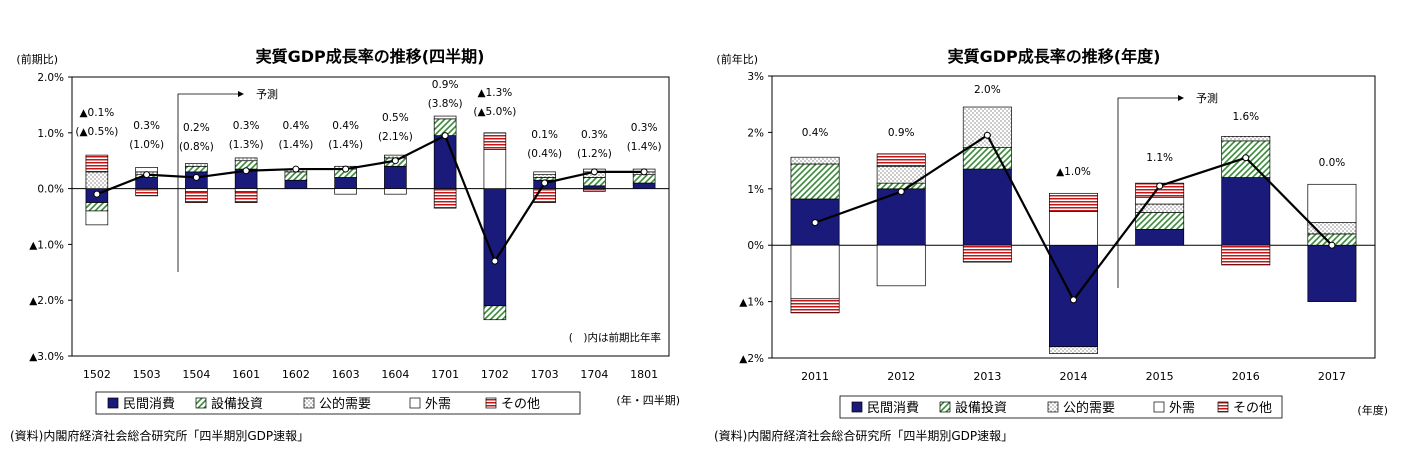 Image resolution: width=1408 pixels, height=466 pixels. Describe the element at coordinates (491, 403) in the screenshot. I see `legend-swatch-other` at that location.